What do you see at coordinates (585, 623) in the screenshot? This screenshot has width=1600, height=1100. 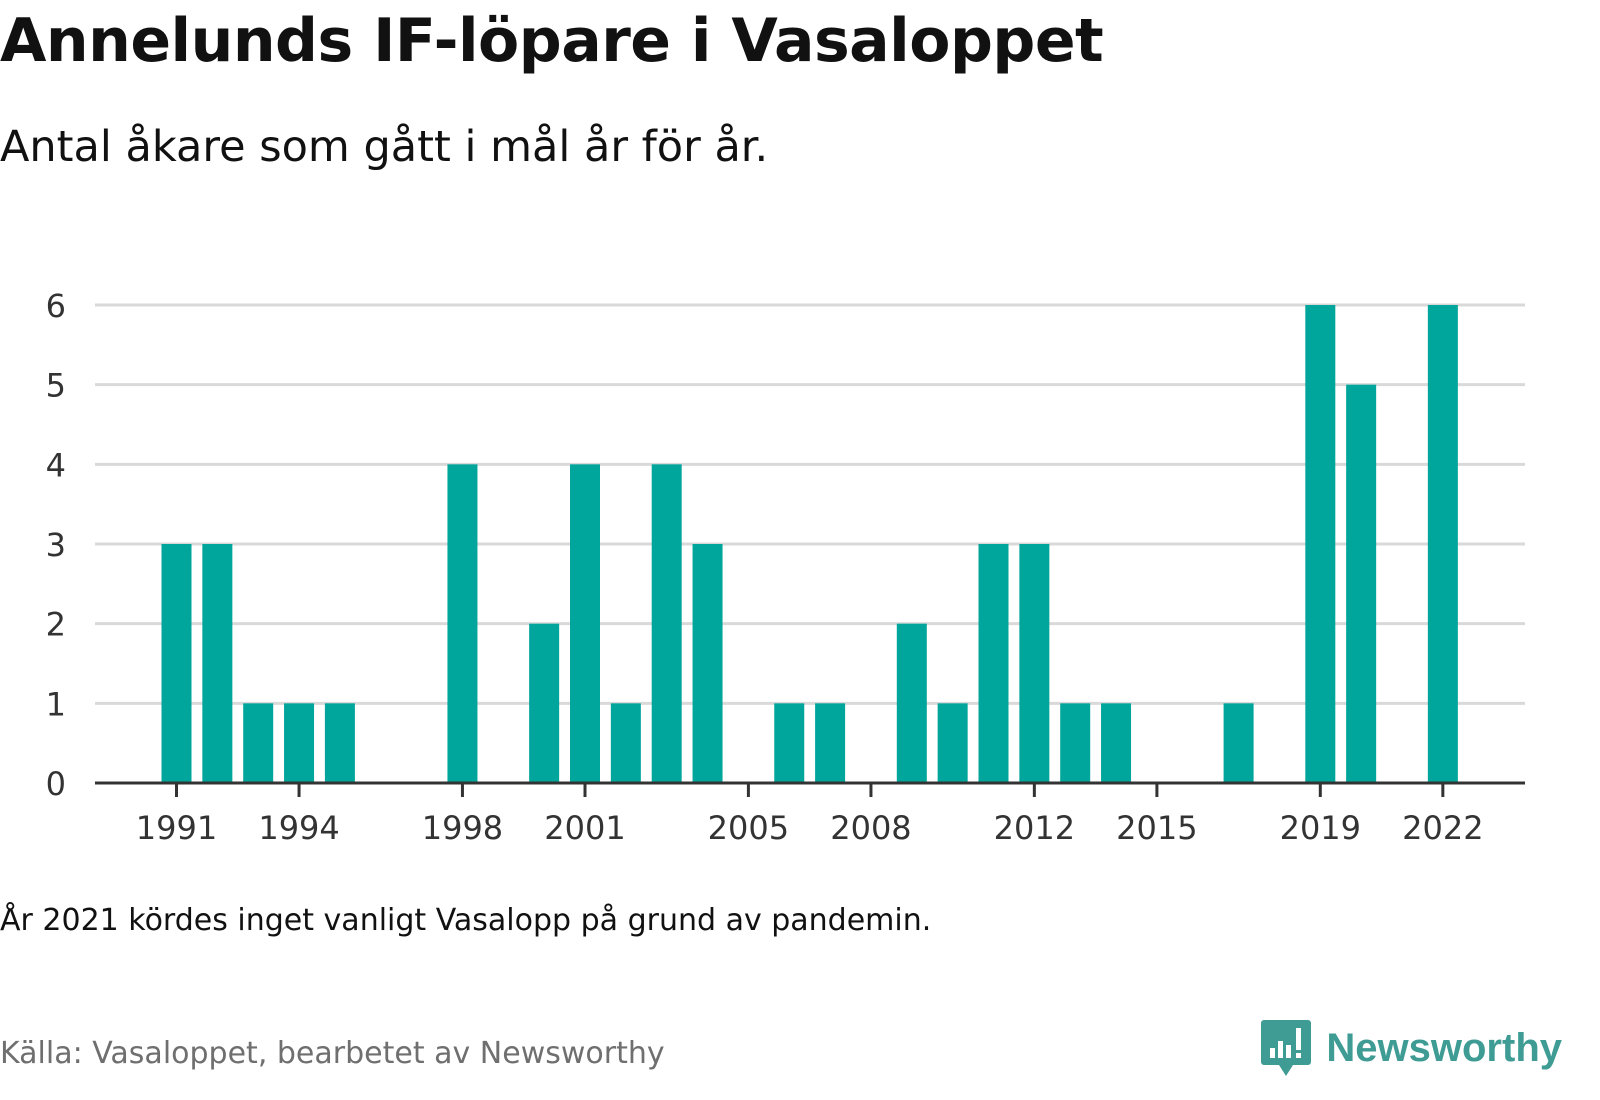 I see `bar-2001` at bounding box center [585, 623].